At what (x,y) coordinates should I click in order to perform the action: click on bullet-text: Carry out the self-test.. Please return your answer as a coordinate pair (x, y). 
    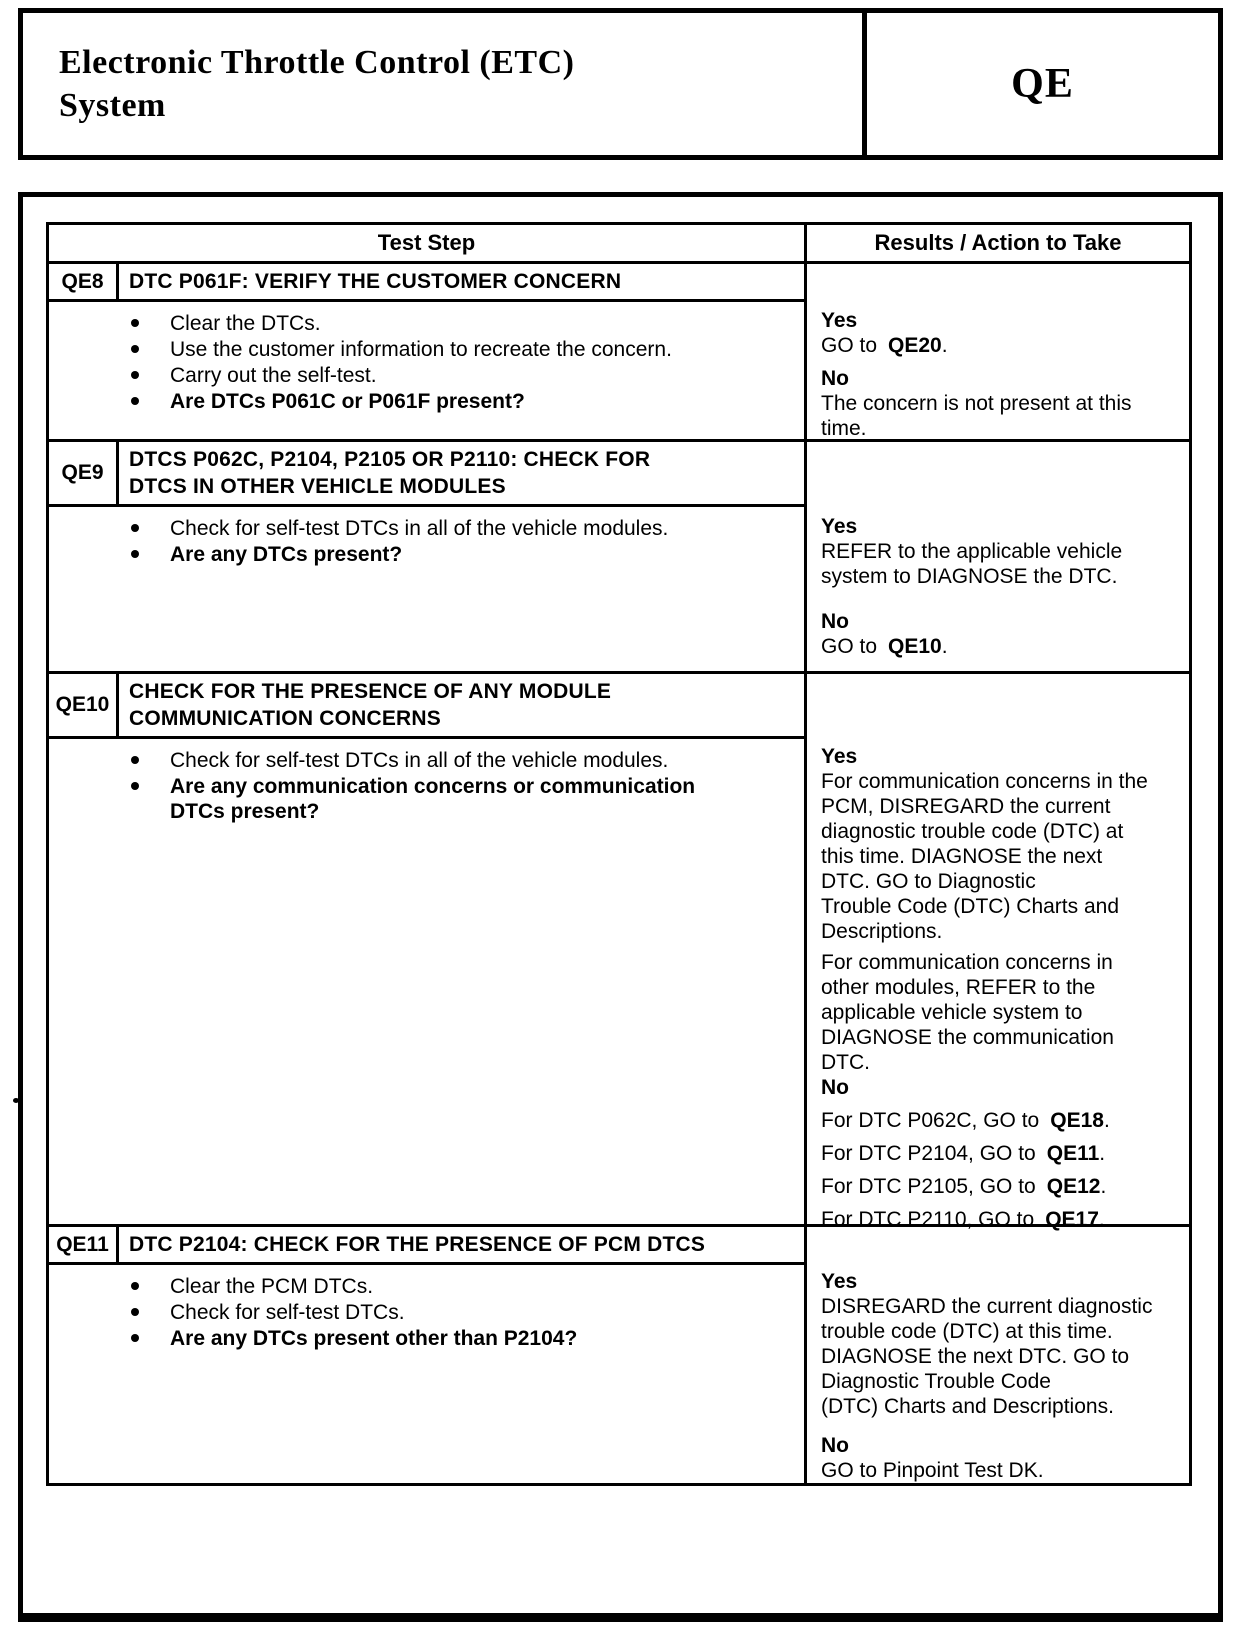
    Looking at the image, I should click on (273, 376).